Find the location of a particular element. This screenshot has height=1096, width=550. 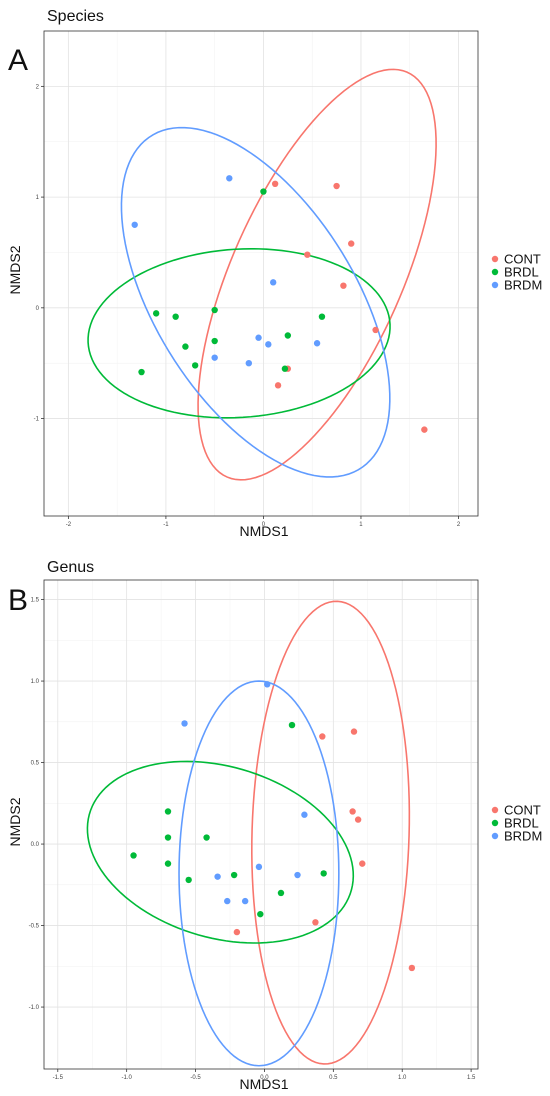

x-tick-label: -2 is located at coordinates (69, 525).